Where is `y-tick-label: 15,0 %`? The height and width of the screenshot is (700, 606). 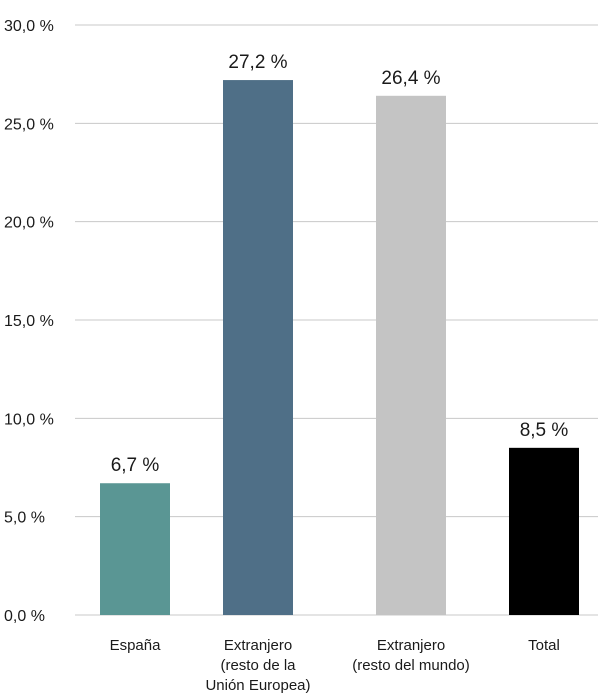
y-tick-label: 15,0 % is located at coordinates (29, 321).